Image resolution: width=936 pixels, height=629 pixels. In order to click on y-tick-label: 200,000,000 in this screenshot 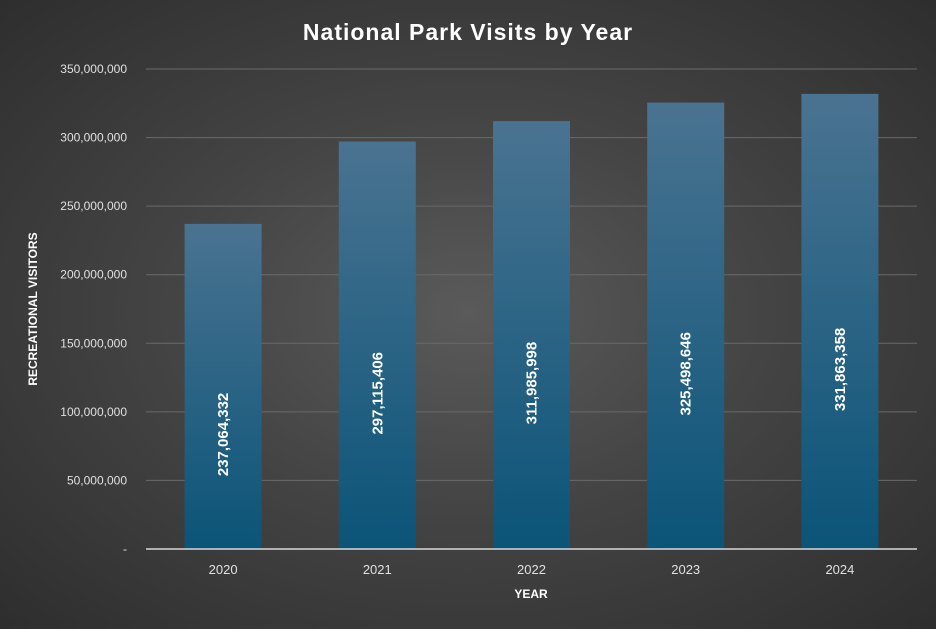, I will do `click(93, 275)`.